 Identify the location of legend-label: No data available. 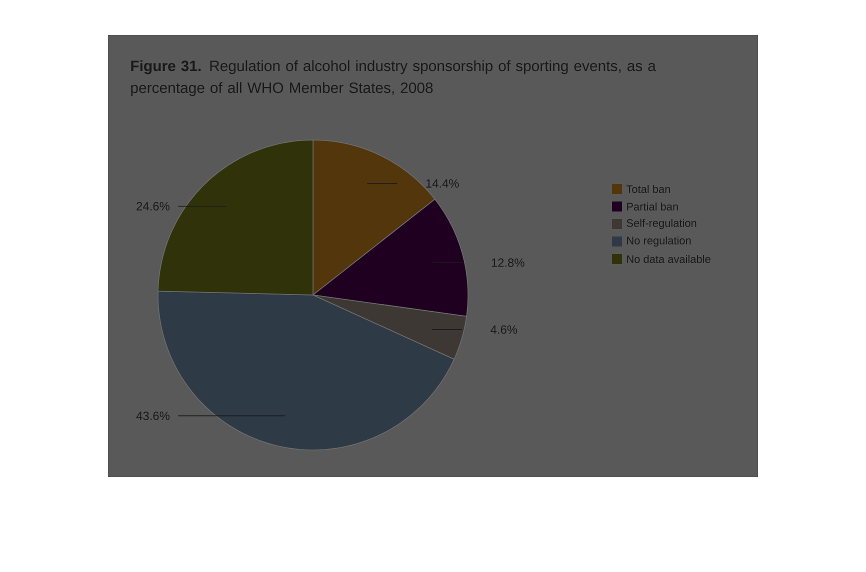
(668, 259).